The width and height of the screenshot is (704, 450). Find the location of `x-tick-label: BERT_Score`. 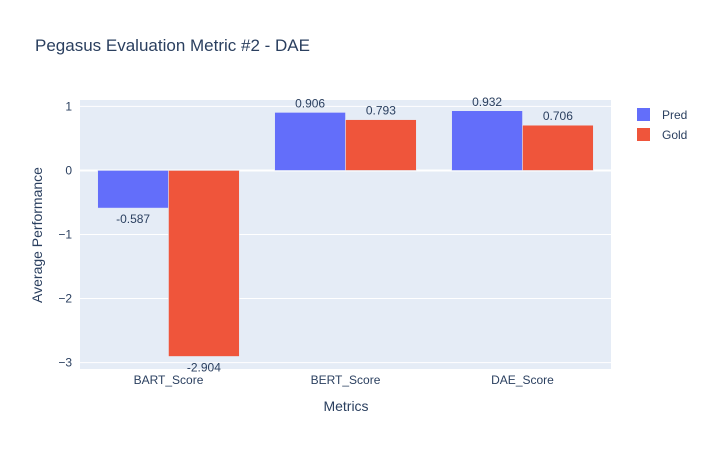

x-tick-label: BERT_Score is located at coordinates (346, 380).